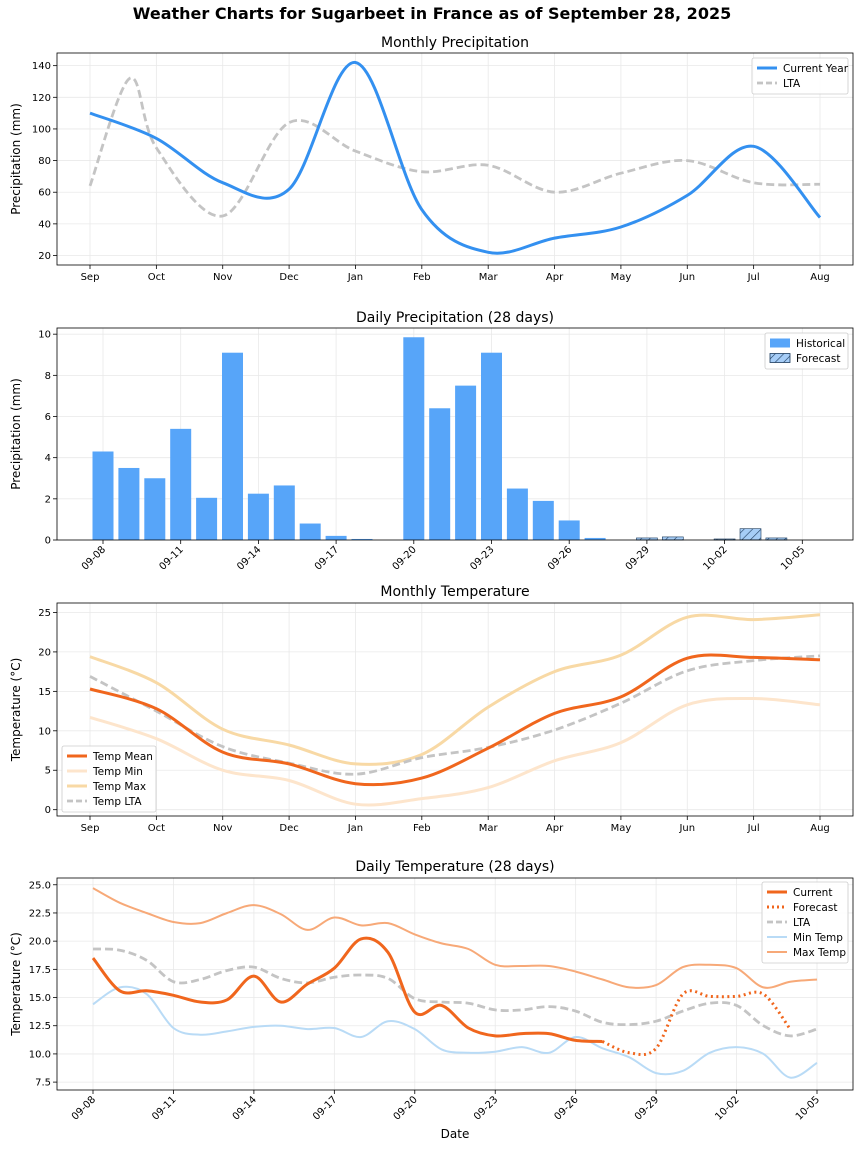  What do you see at coordinates (44, 692) in the screenshot?
I see `y-tick-label: 15` at bounding box center [44, 692].